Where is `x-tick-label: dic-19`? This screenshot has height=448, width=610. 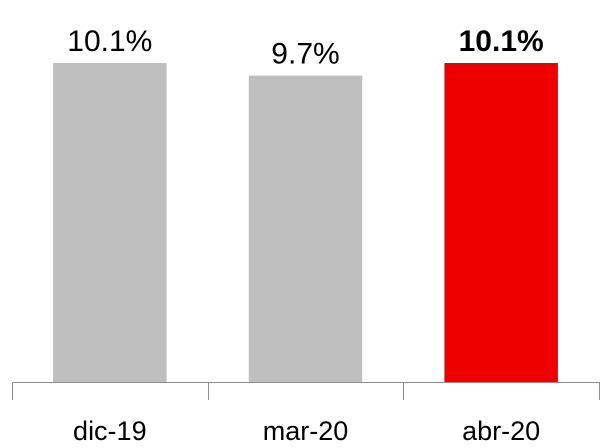 x-tick-label: dic-19 is located at coordinates (110, 431).